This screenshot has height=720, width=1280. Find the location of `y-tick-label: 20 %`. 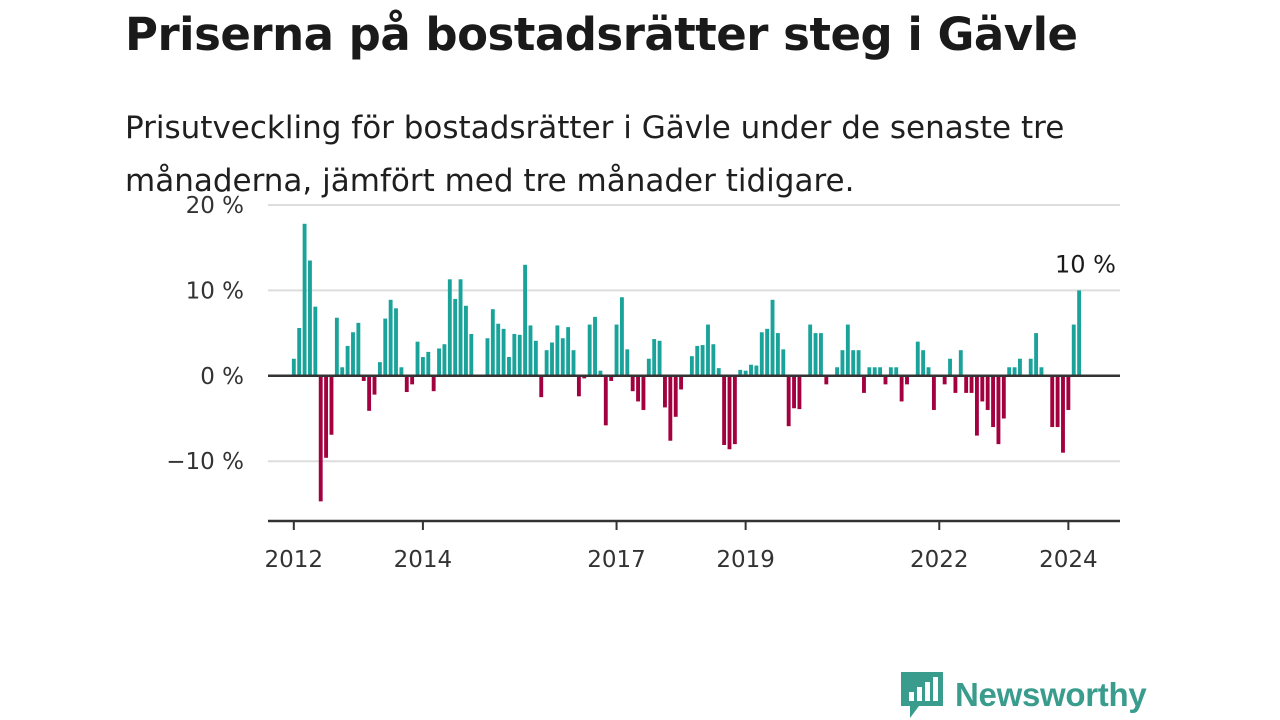

y-tick-label: 20 % is located at coordinates (215, 206).